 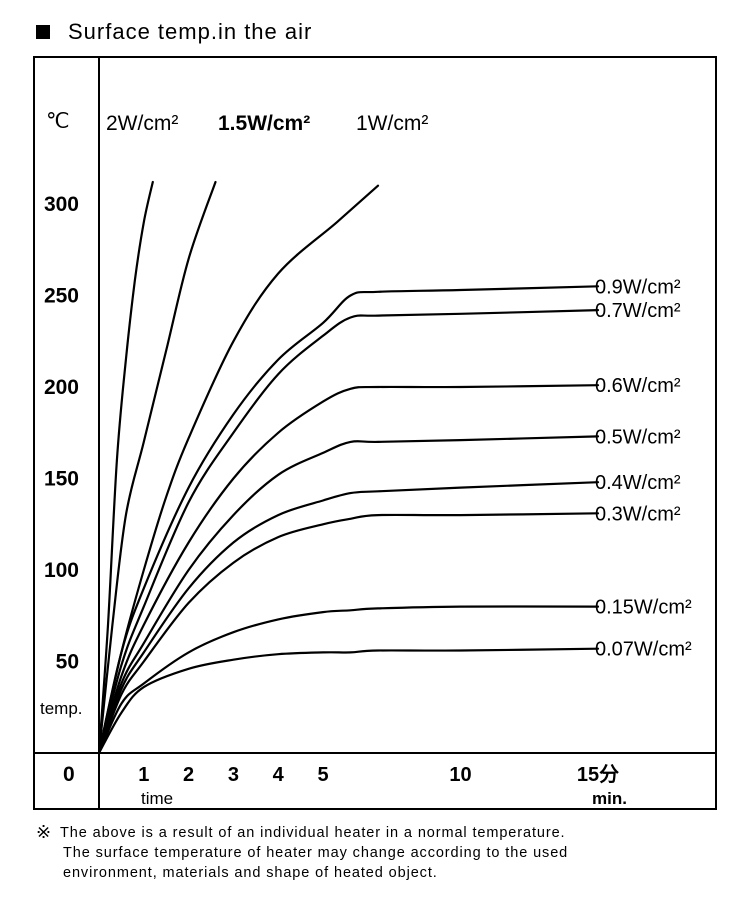 I want to click on square-bullet-icon, so click(x=43, y=32).